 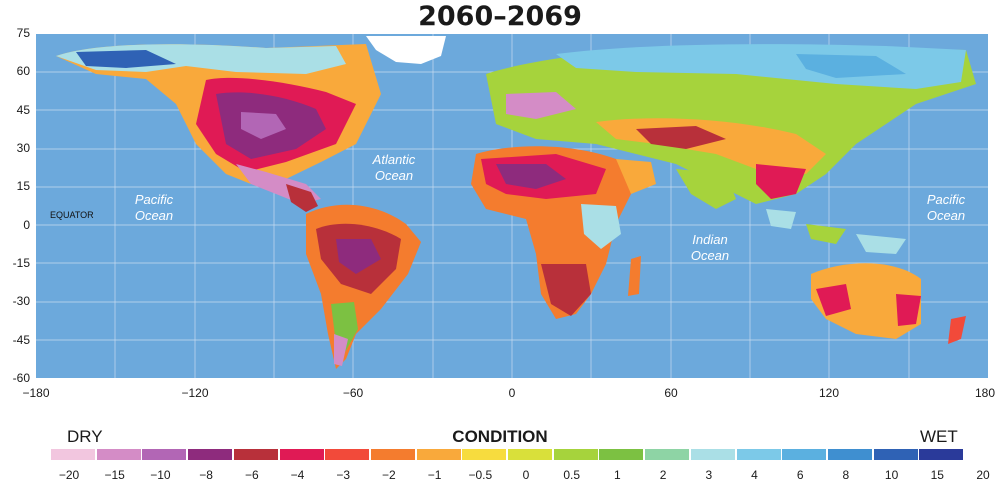 What do you see at coordinates (836, 231) in the screenshot?
I see `se-asia-islands` at bounding box center [836, 231].